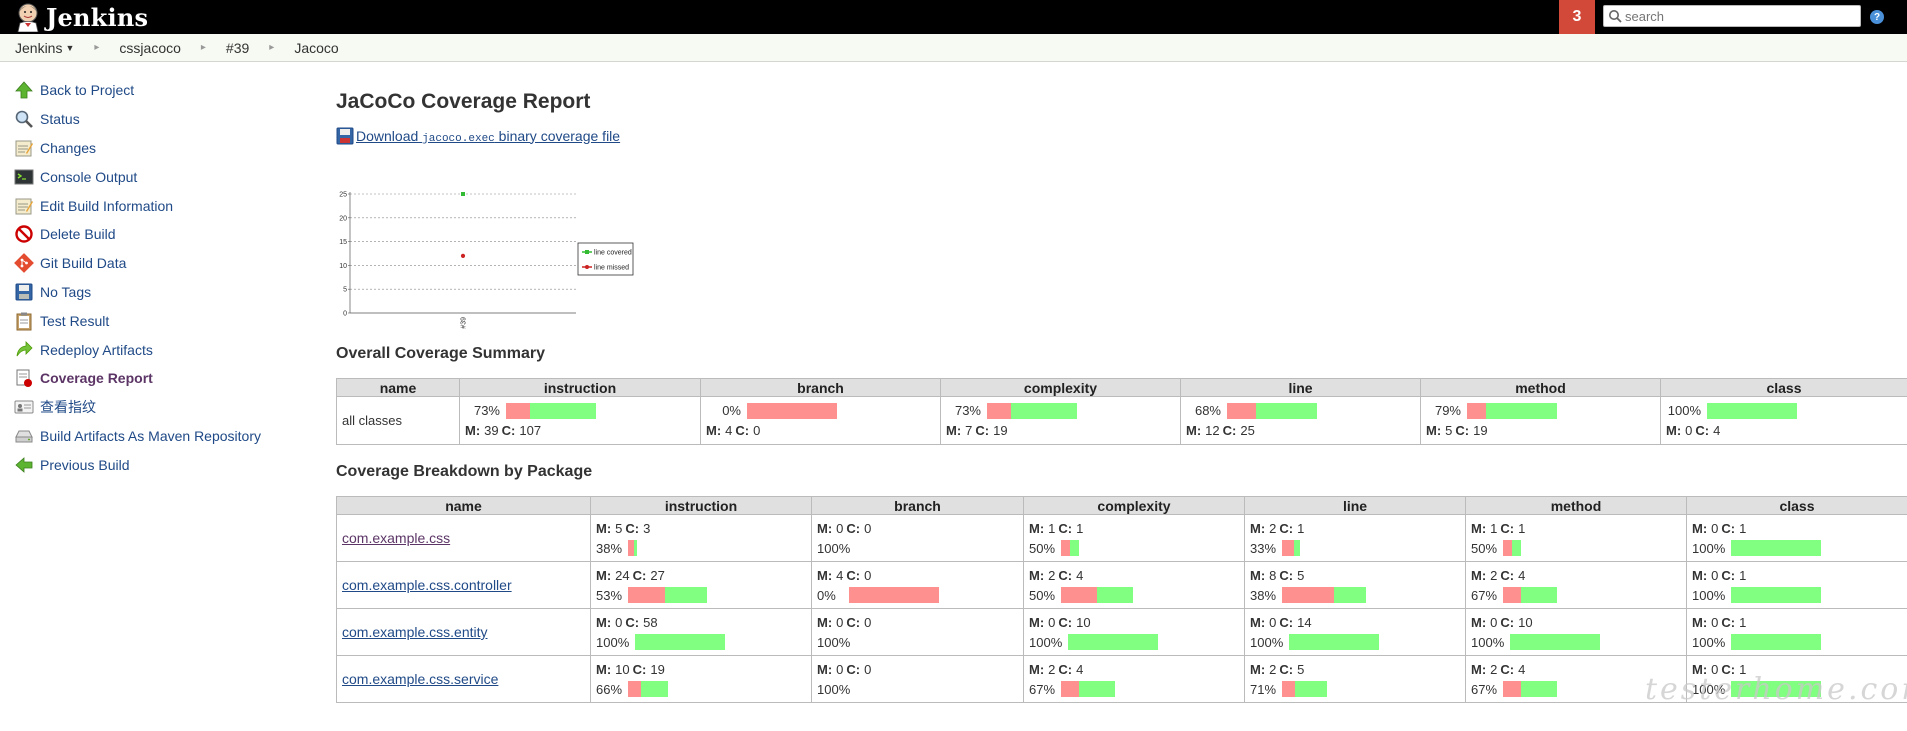 The width and height of the screenshot is (1907, 731). What do you see at coordinates (1484, 689) in the screenshot?
I see `coverage-percent: 67%` at bounding box center [1484, 689].